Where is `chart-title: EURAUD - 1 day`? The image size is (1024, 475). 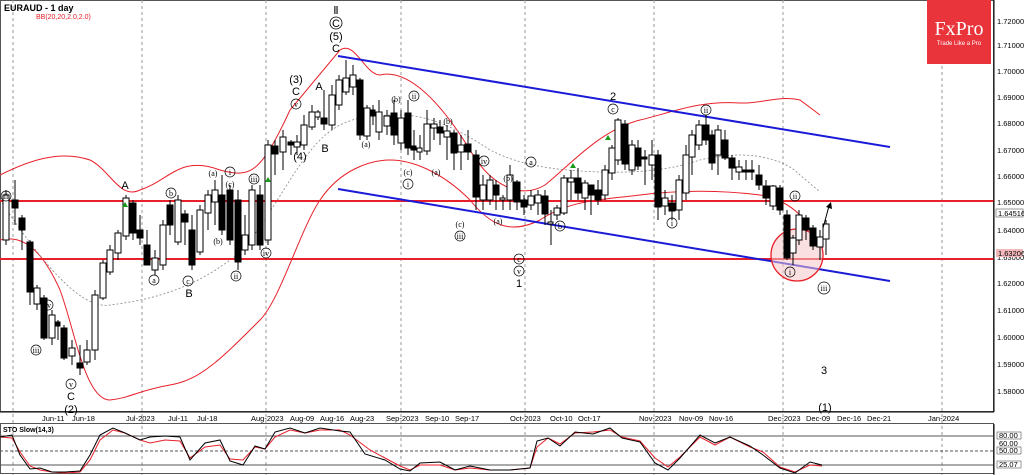
chart-title: EURAUD - 1 day is located at coordinates (39, 8).